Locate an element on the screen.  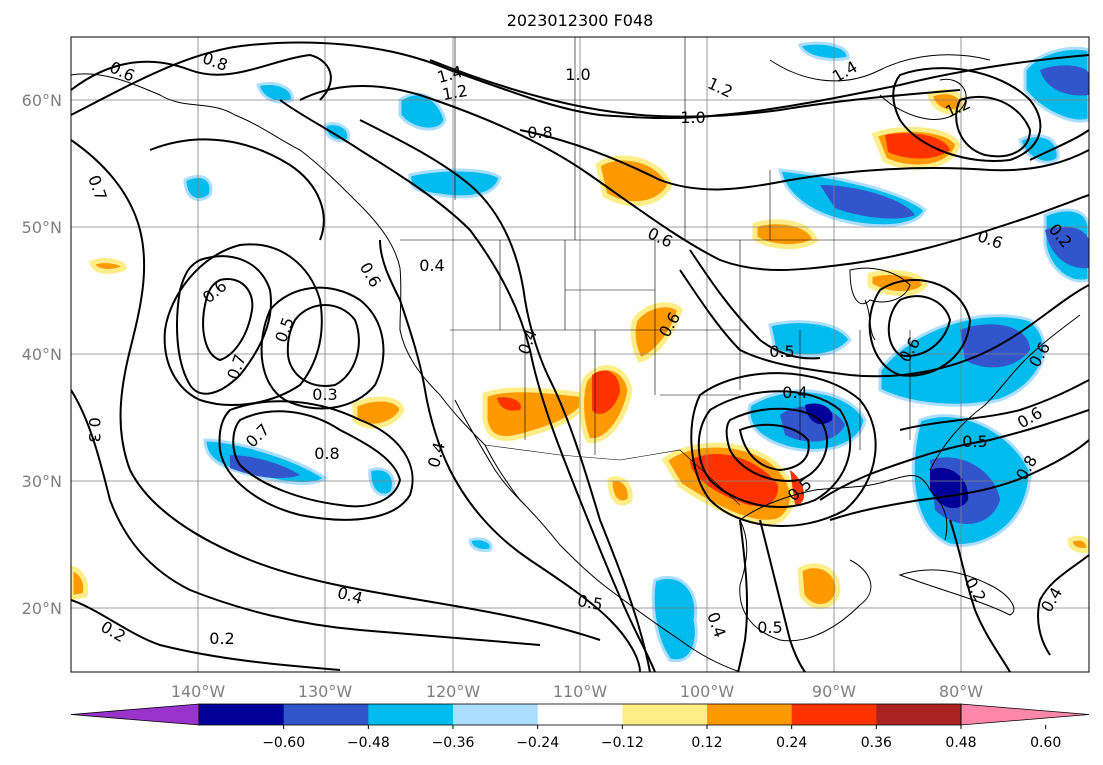
colorbar-frame is located at coordinates (580, 714).